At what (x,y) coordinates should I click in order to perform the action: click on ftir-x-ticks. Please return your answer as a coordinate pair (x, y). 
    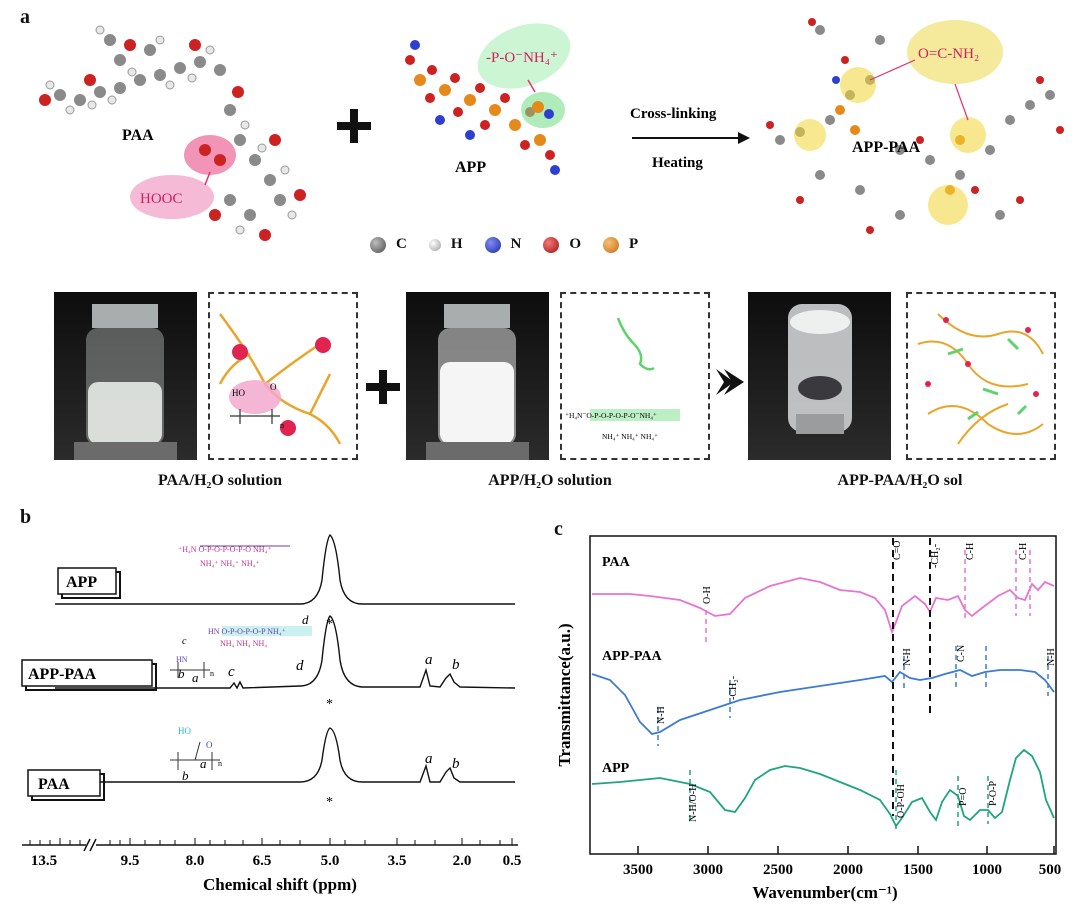
    Looking at the image, I should click on (846, 850).